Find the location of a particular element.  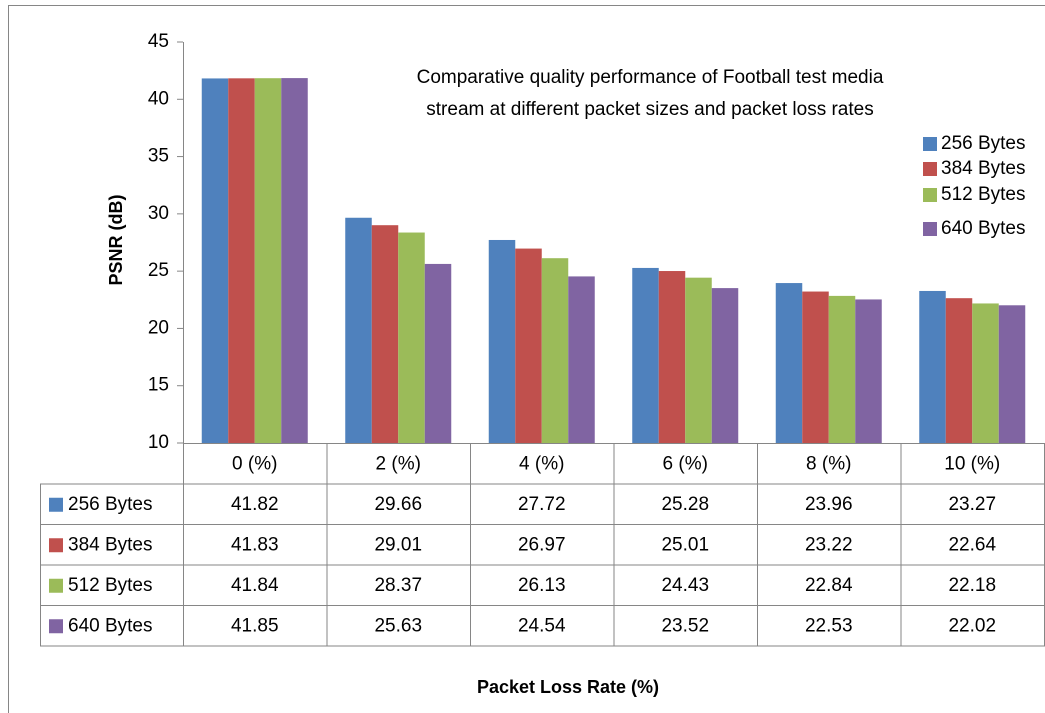

table-cell: 25.63 is located at coordinates (398, 625).